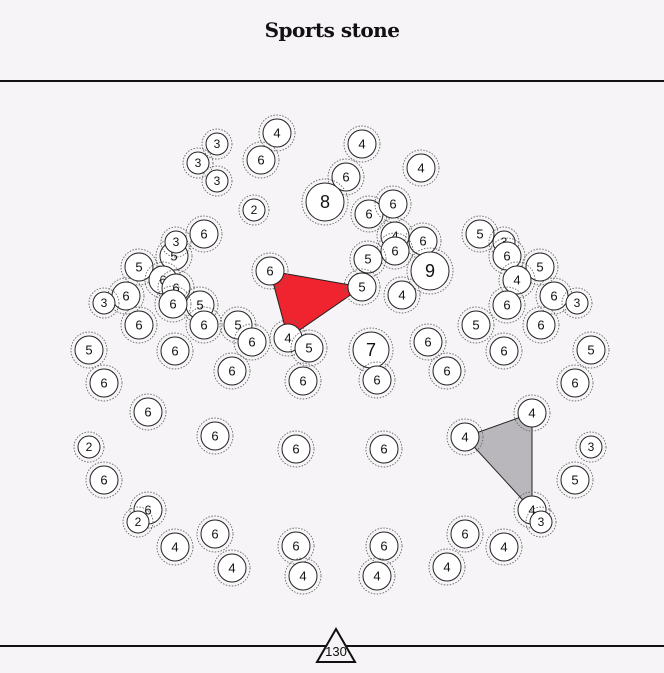 Image resolution: width=664 pixels, height=673 pixels. I want to click on stone-value: 2, so click(138, 522).